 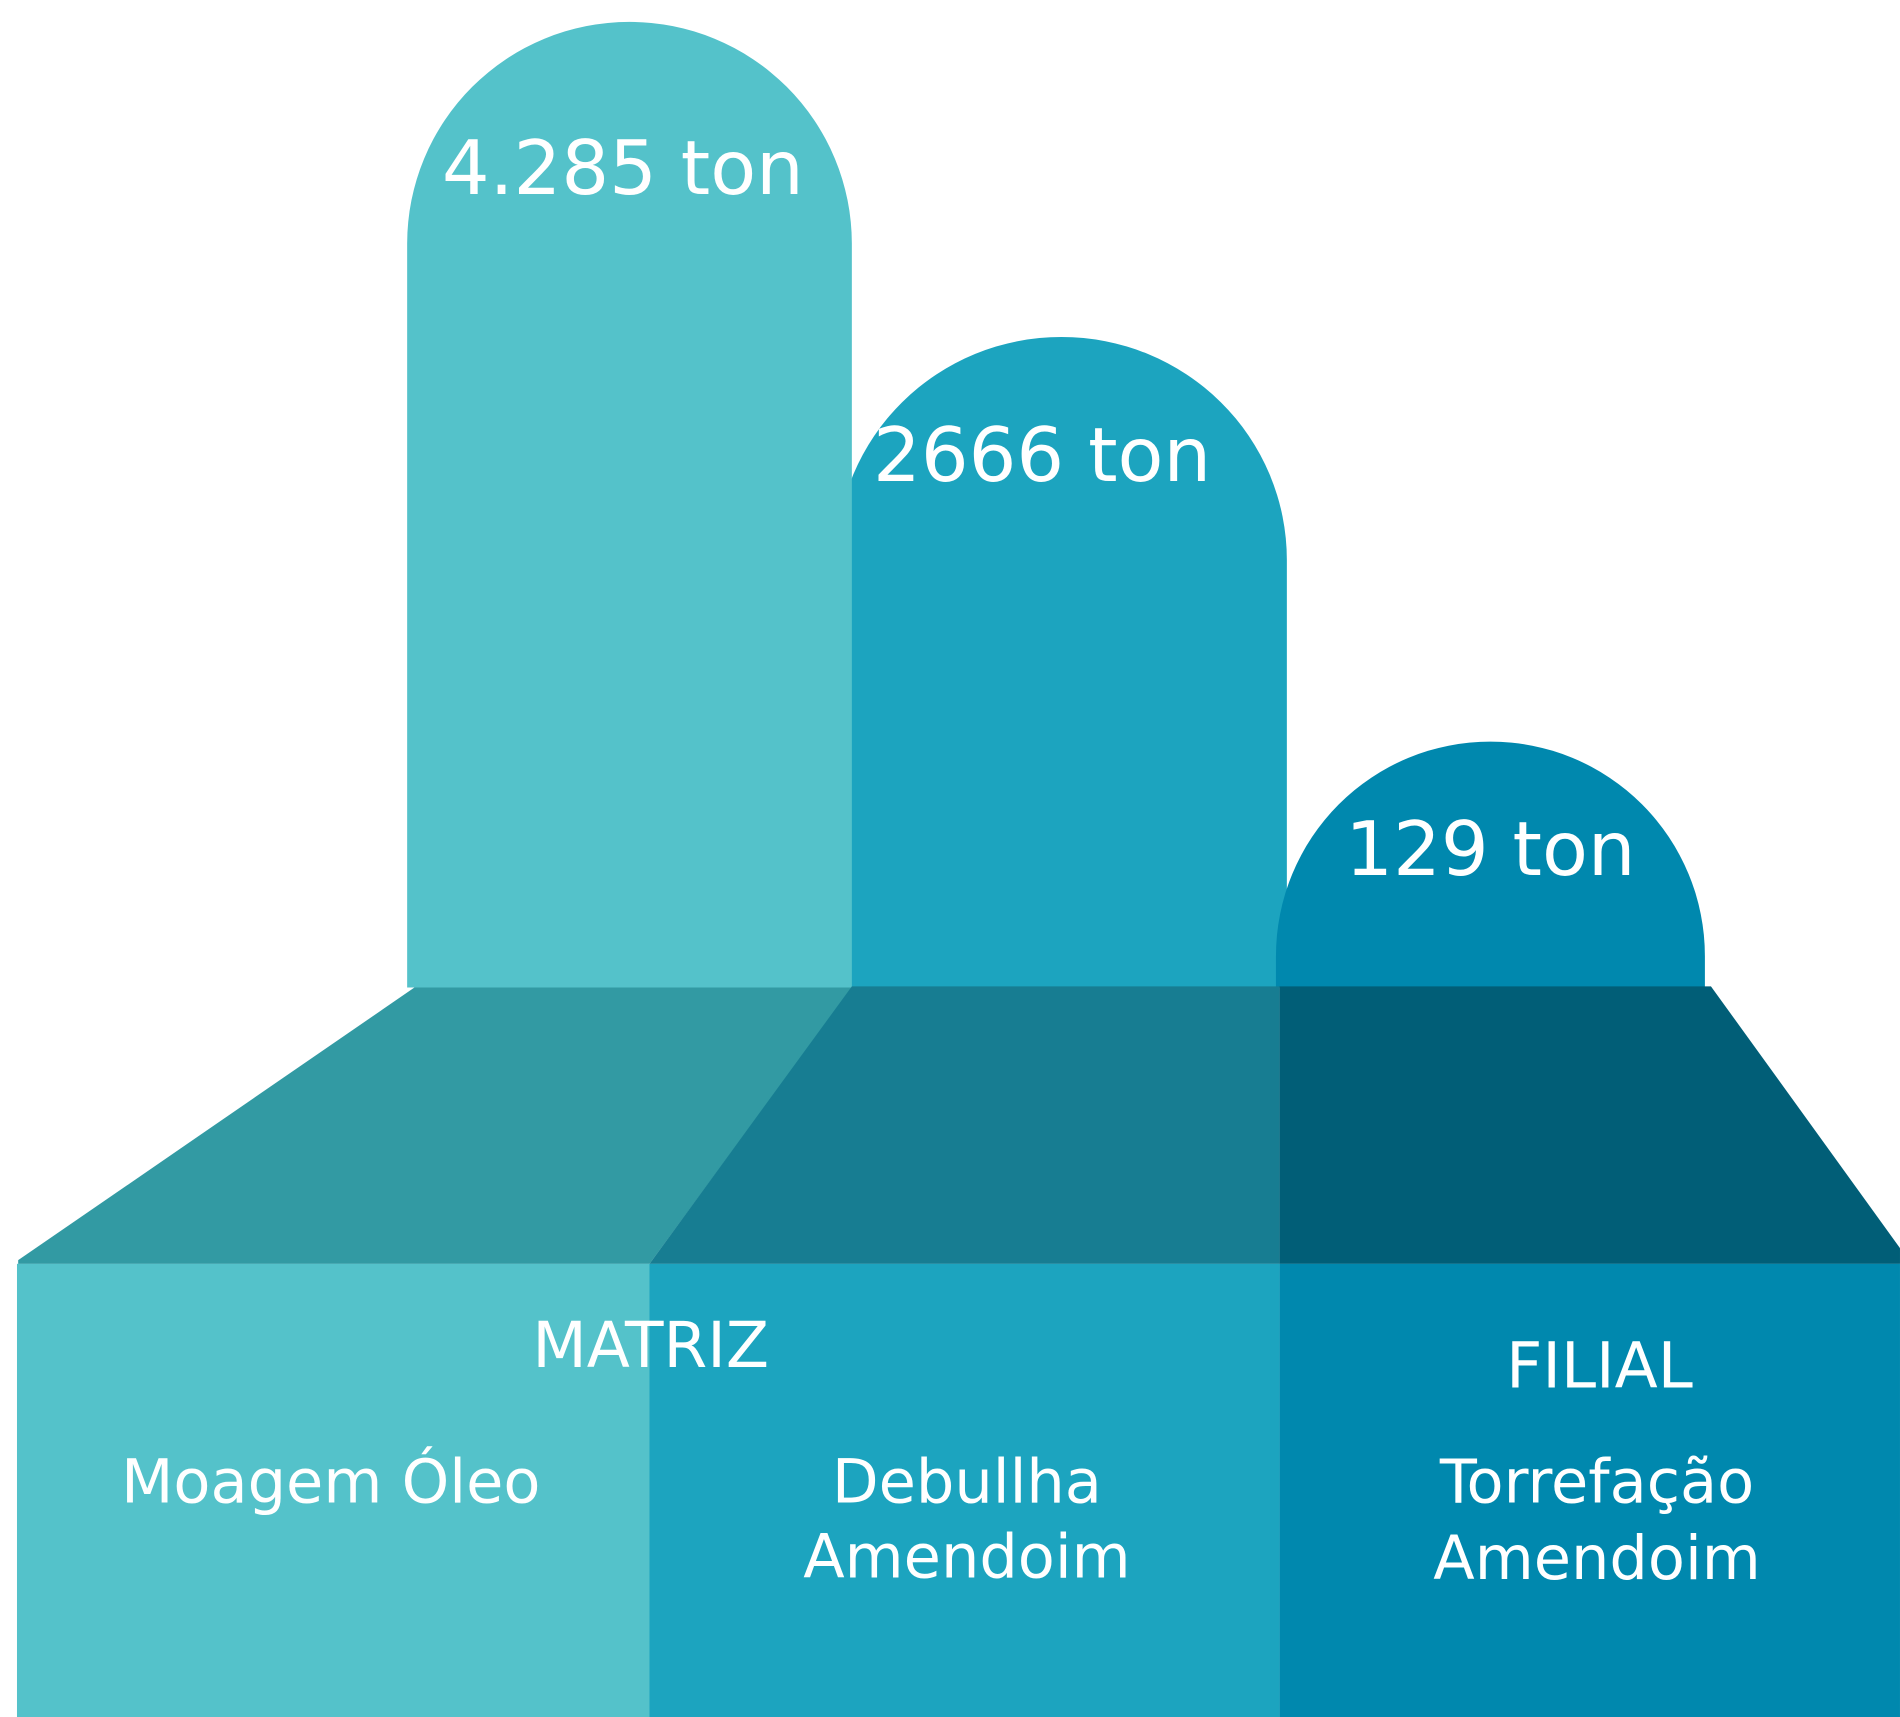 What do you see at coordinates (1599, 1365) in the screenshot?
I see `group-label: FILIAL` at bounding box center [1599, 1365].